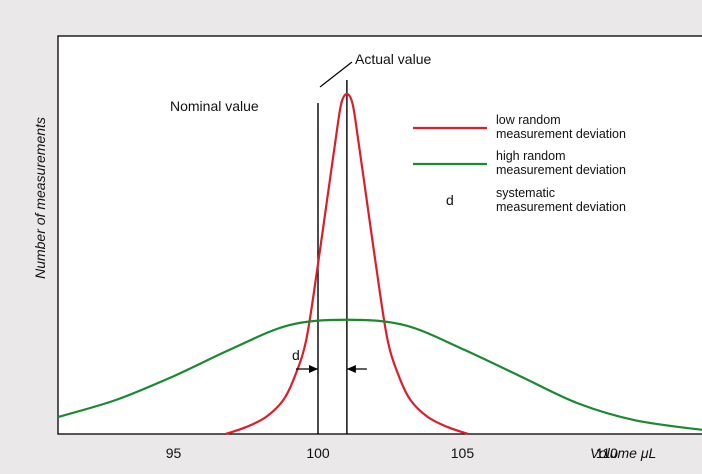 The height and width of the screenshot is (474, 702). I want to click on nominal-value-label: Nominal value, so click(214, 106).